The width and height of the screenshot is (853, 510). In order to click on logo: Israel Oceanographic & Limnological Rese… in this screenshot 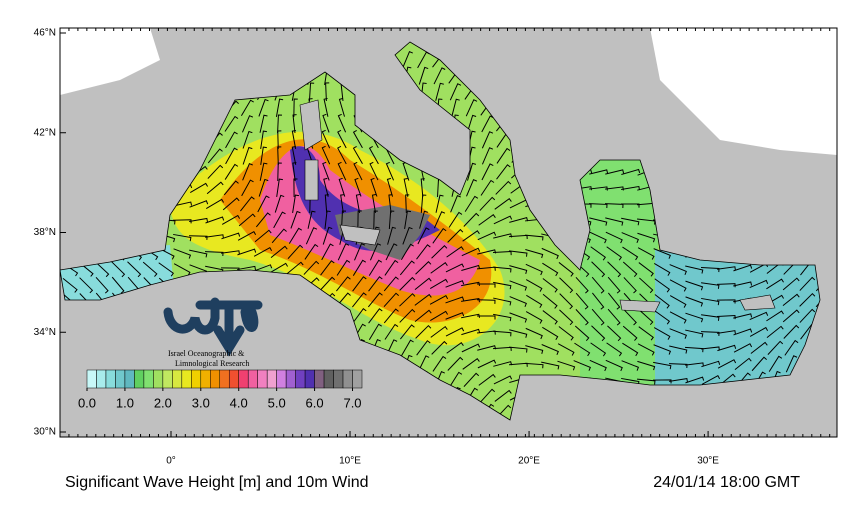, I will do `click(213, 332)`.